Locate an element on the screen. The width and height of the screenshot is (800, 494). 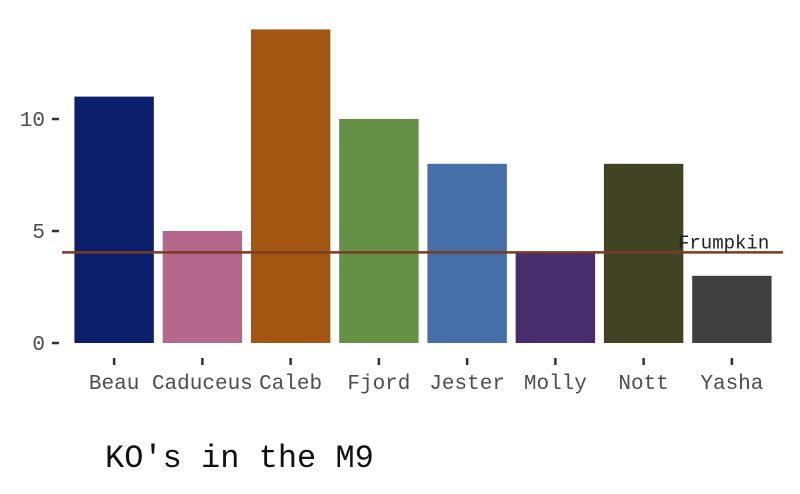
x-tick-label: Molly is located at coordinates (555, 384).